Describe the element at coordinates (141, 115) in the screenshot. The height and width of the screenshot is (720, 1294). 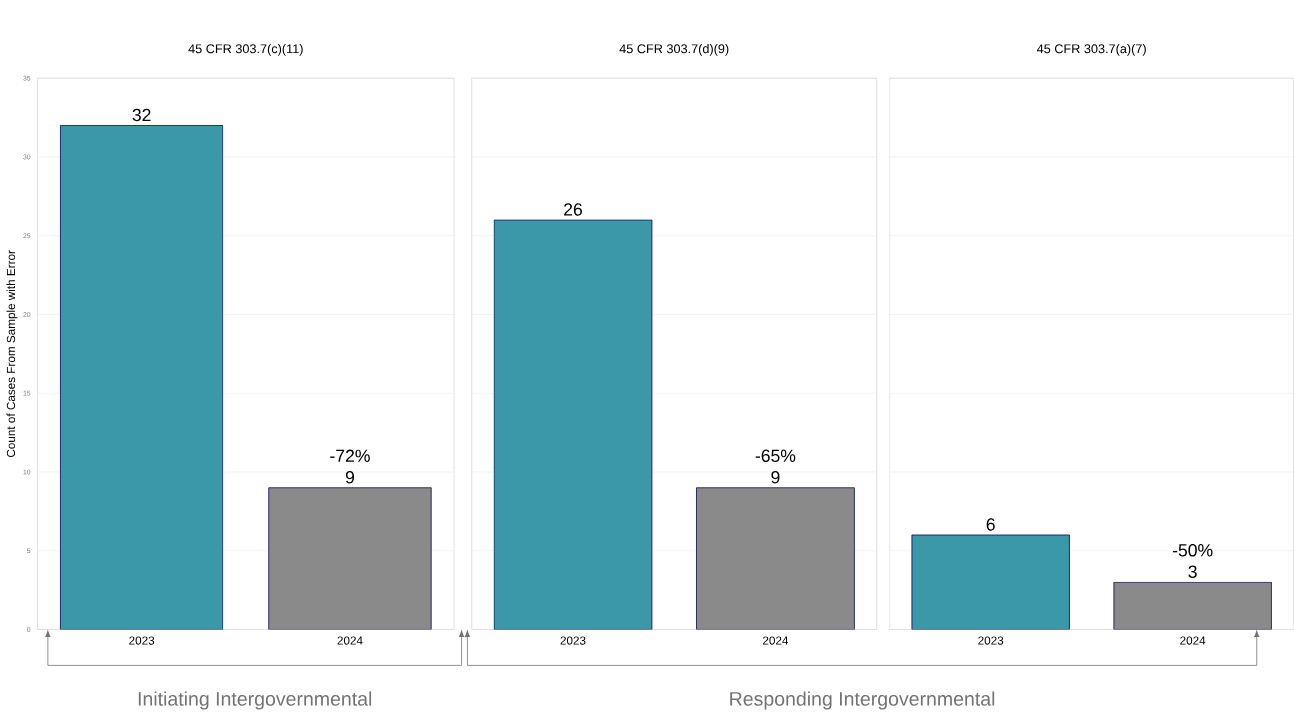
I see `data-label: 32` at that location.